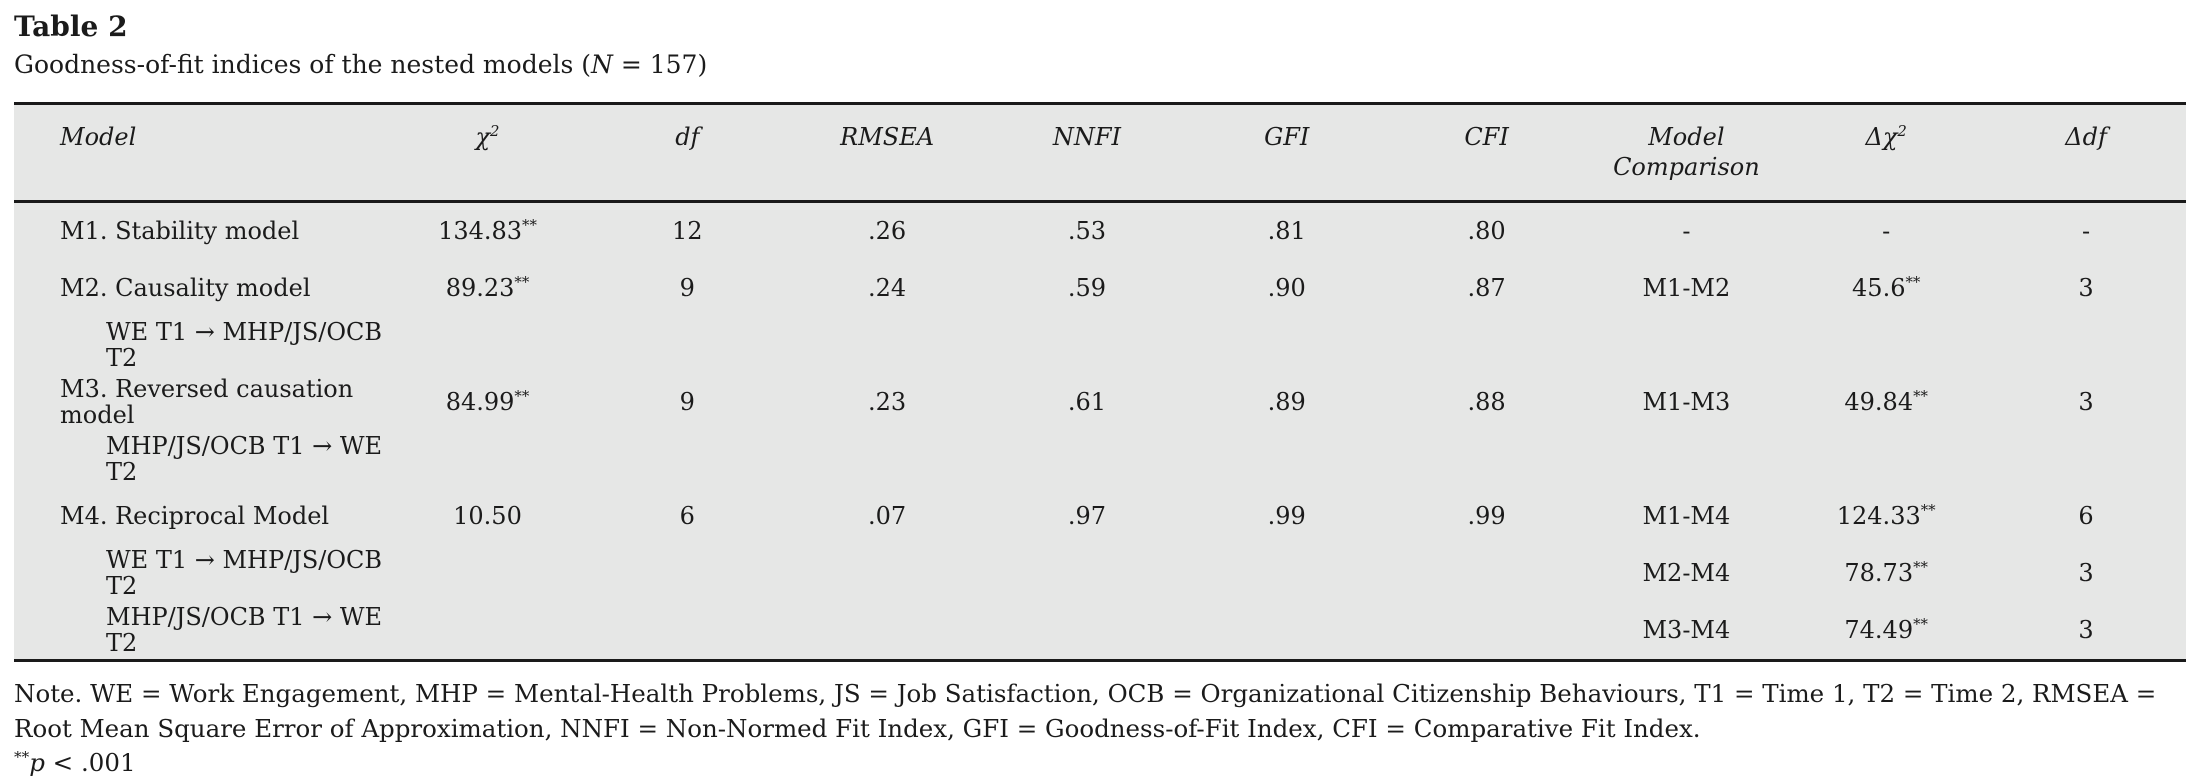 This screenshot has width=2200, height=779. What do you see at coordinates (887, 287) in the screenshot?
I see `rmsea-value: .24` at bounding box center [887, 287].